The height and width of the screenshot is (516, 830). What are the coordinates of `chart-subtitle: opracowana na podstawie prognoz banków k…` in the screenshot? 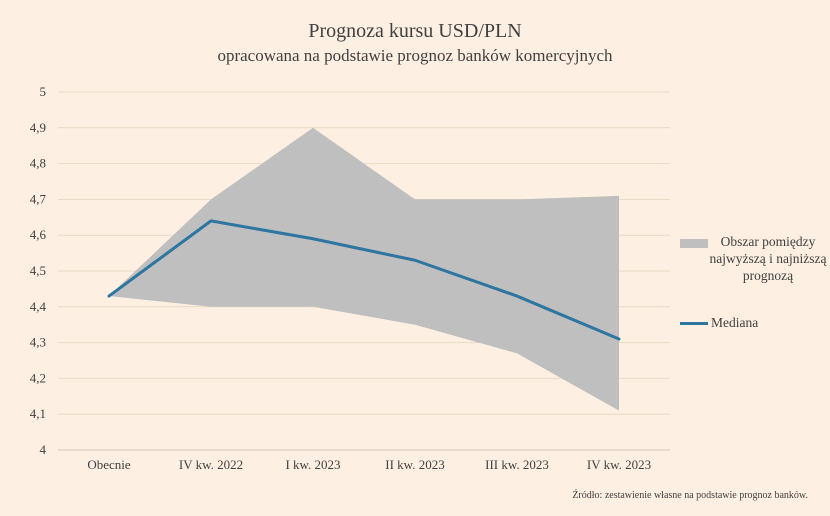 It's located at (415, 55).